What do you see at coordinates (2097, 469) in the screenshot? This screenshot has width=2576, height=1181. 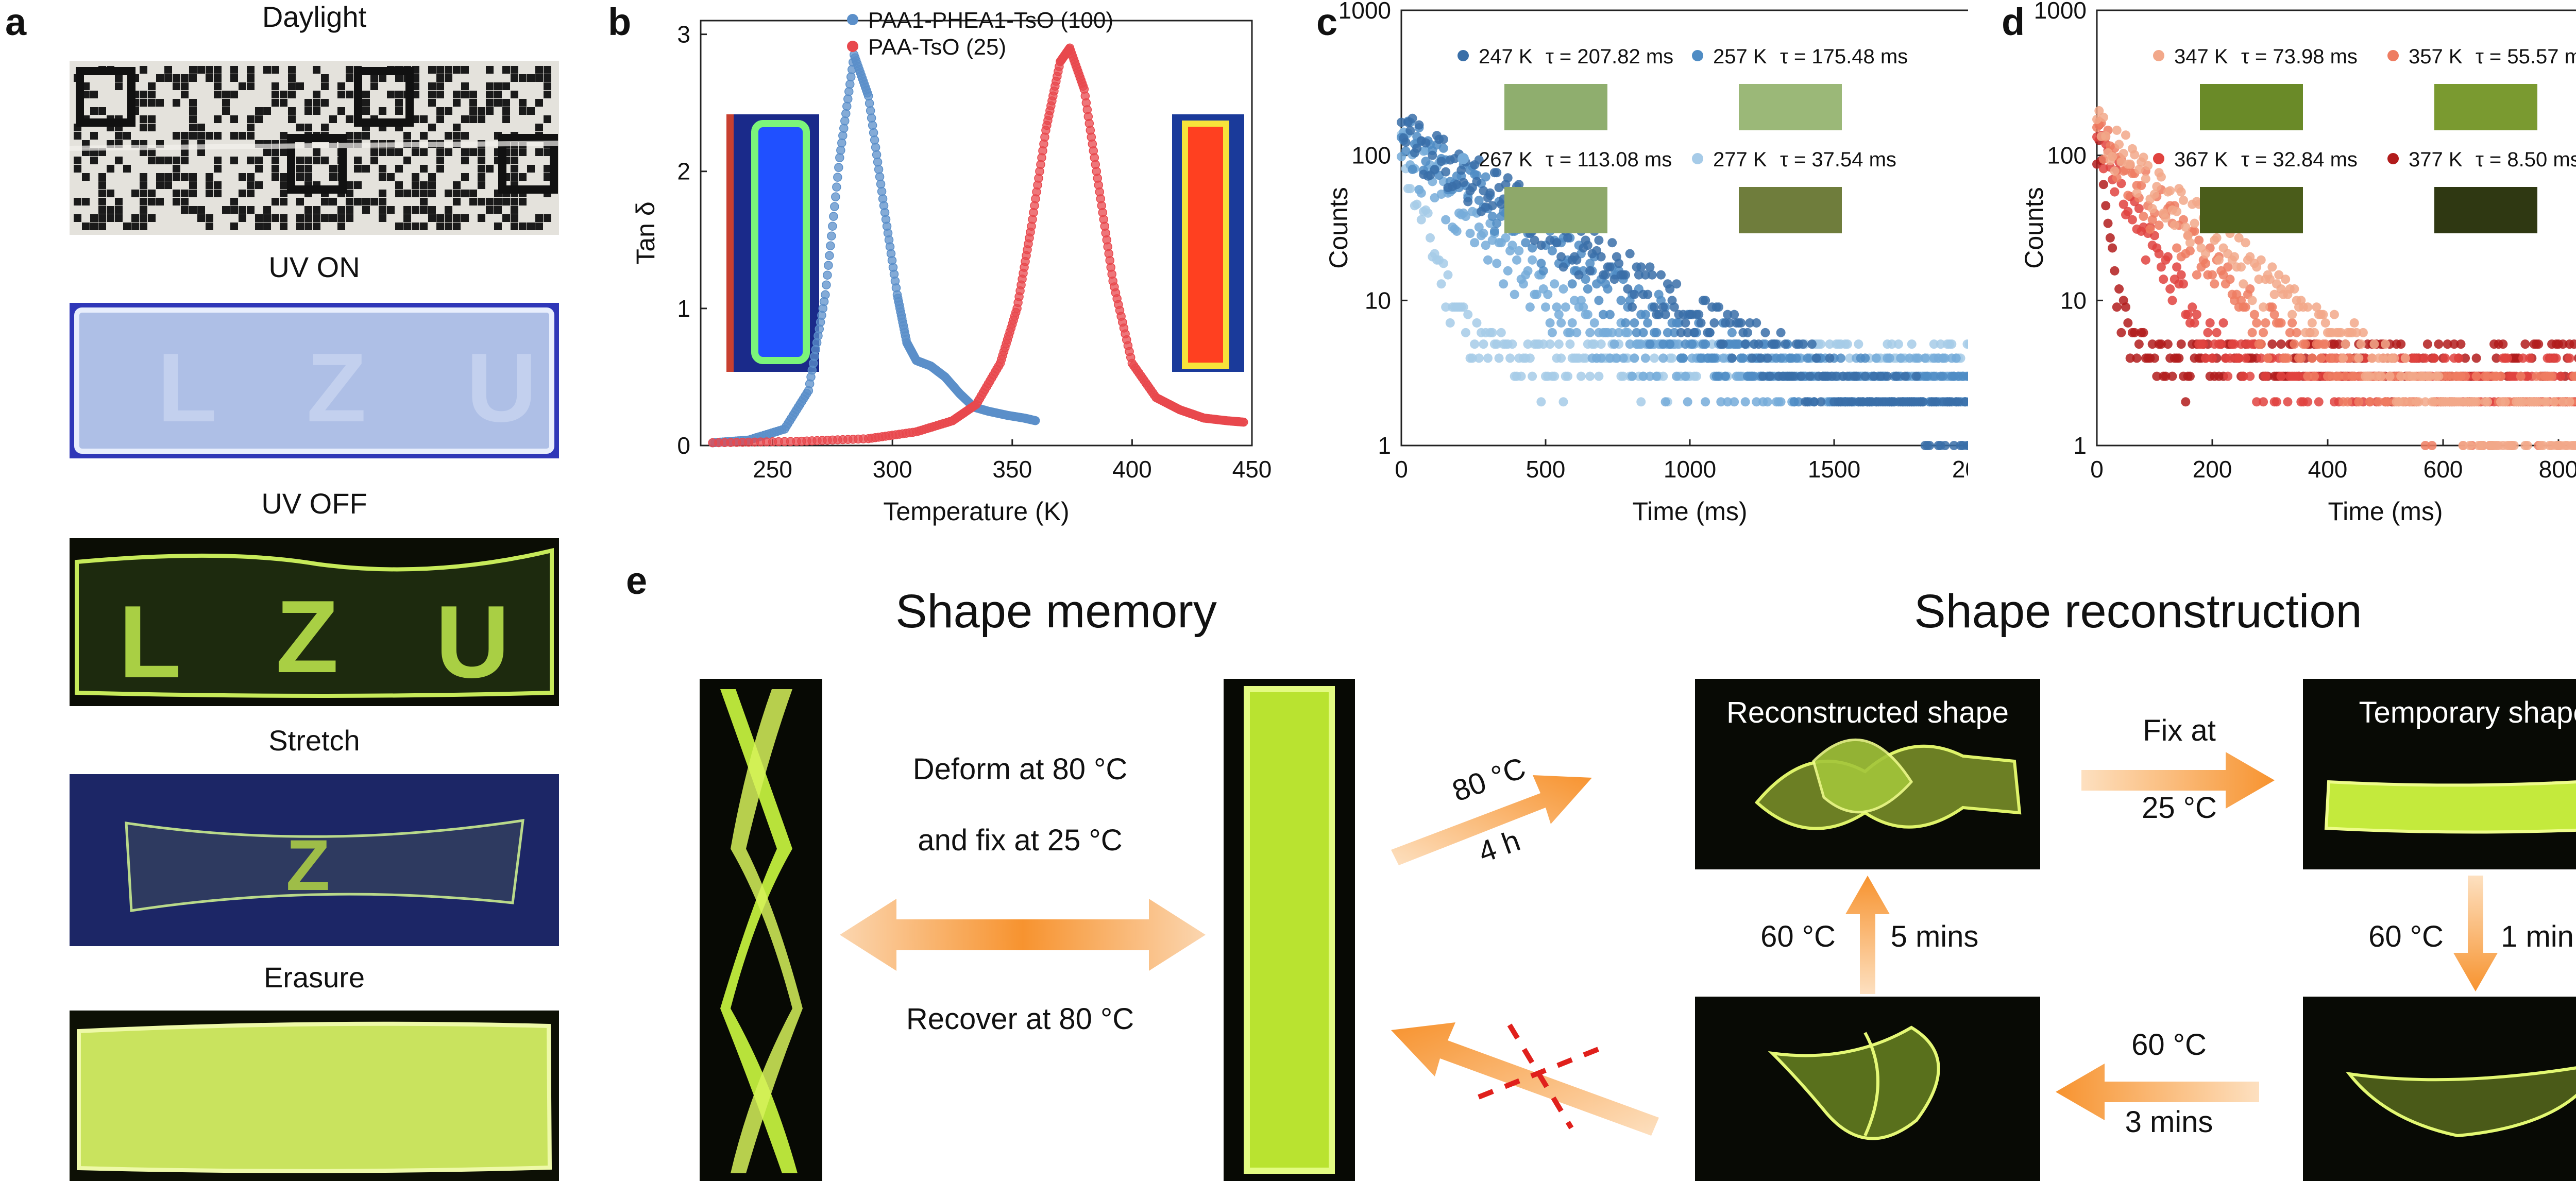 I see `x-tick-label: 0` at bounding box center [2097, 469].